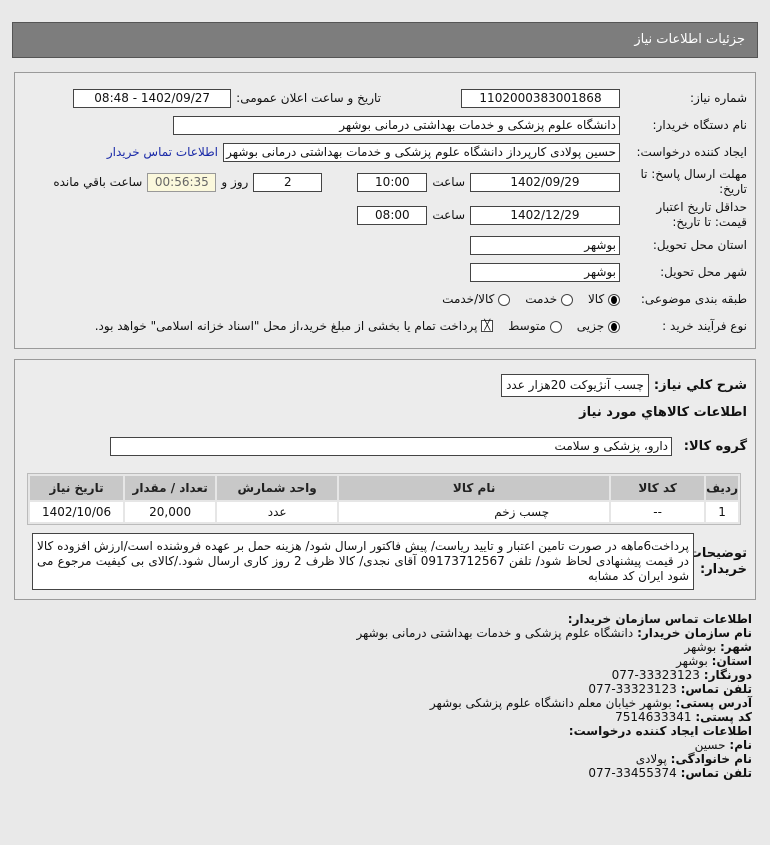 This screenshot has width=770, height=845. What do you see at coordinates (700, 385) in the screenshot?
I see `summary-label: شرح کلي نياز:` at bounding box center [700, 385].